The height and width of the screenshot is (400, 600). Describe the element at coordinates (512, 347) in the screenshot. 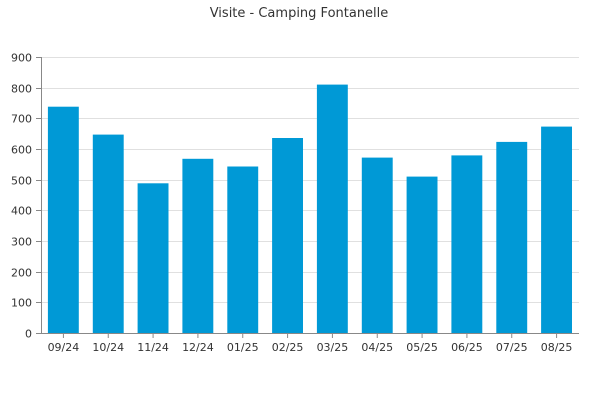

I see `x-tick-label: 07/25` at that location.